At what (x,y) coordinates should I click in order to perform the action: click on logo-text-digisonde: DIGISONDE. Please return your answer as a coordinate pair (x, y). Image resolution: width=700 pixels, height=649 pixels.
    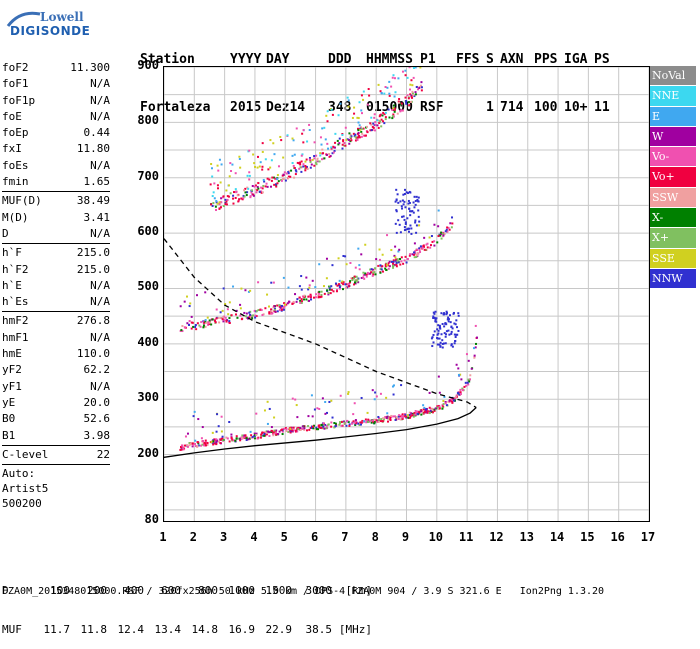
    Looking at the image, I should click on (50, 31).